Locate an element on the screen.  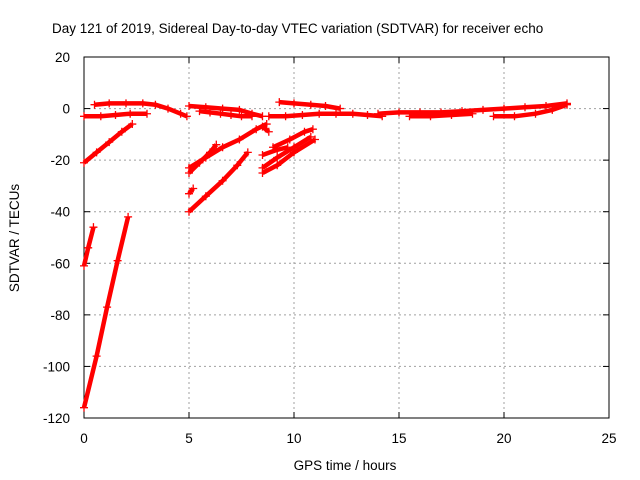
y-tick-label: -100 is located at coordinates (56, 366).